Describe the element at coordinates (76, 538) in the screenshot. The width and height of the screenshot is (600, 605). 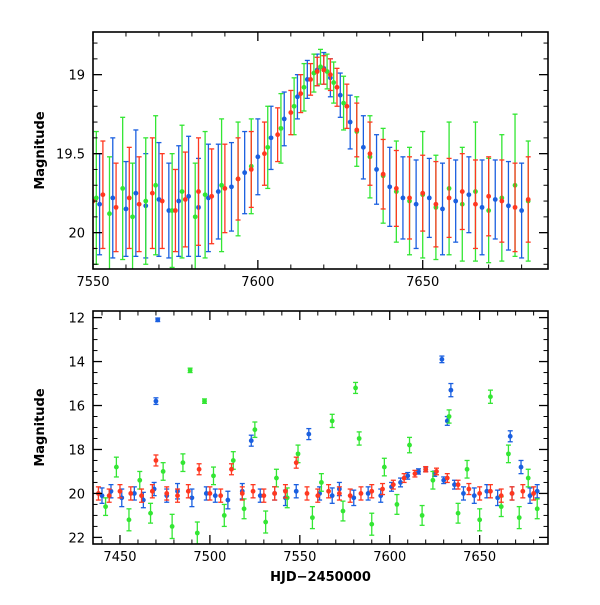
I see `y-tick-label: 22` at that location.